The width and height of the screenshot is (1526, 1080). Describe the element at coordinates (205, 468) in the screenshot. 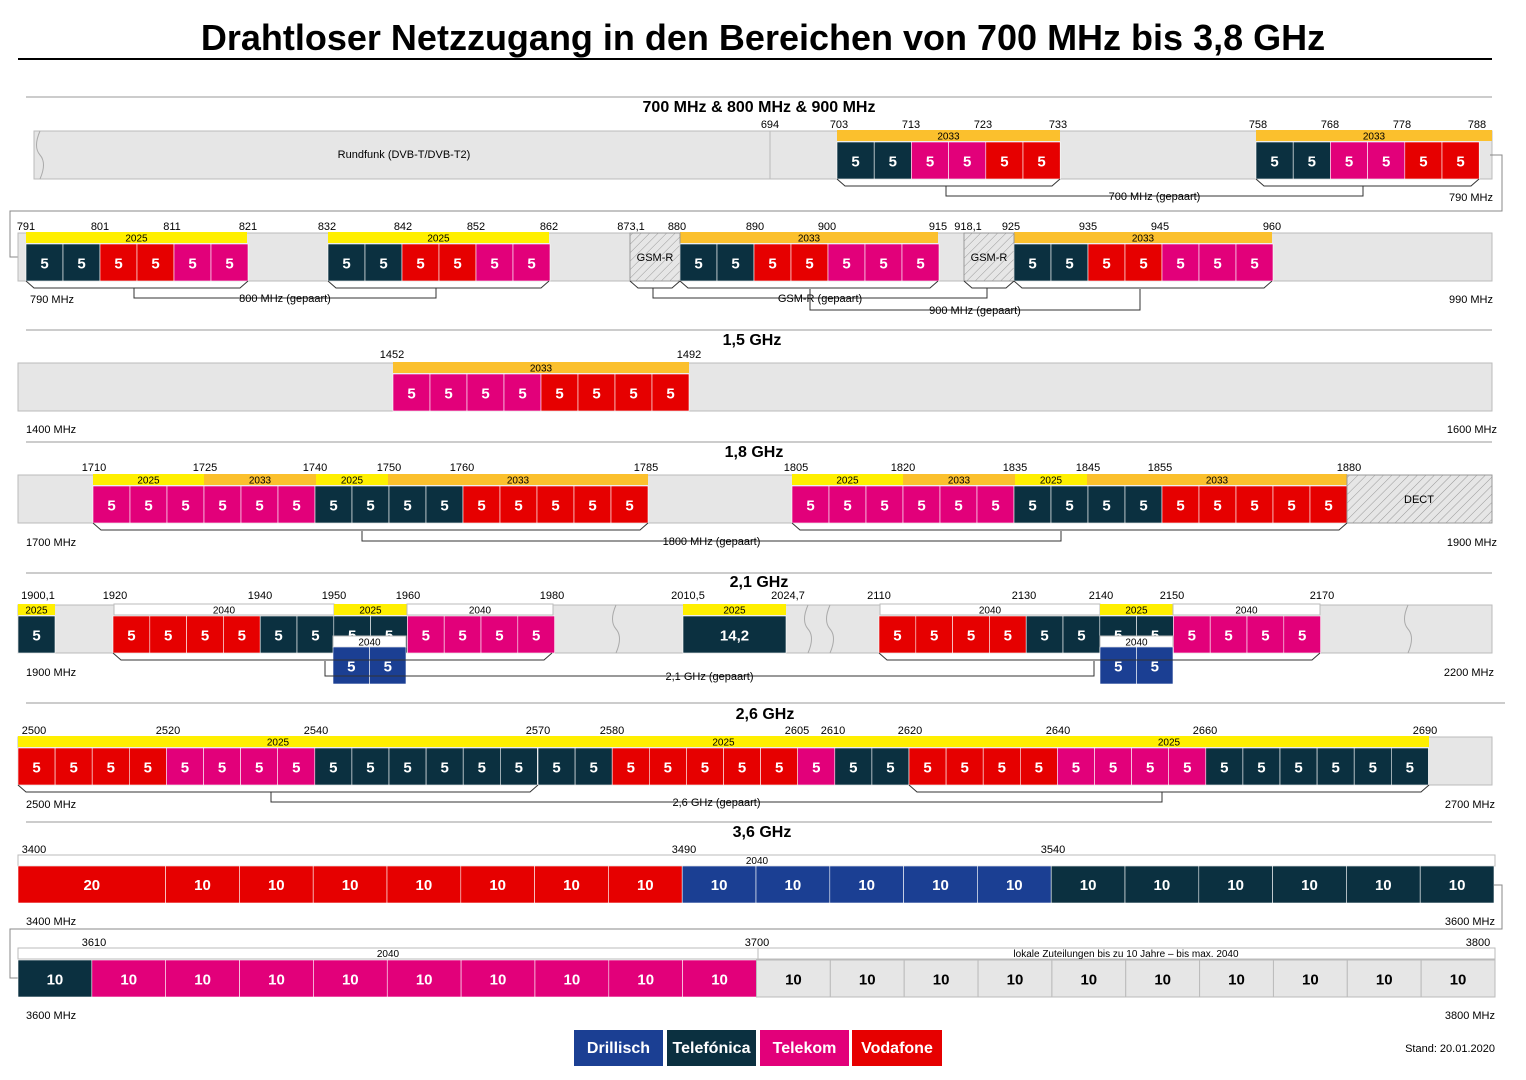

I see `frequency-tick-label: 1725` at that location.